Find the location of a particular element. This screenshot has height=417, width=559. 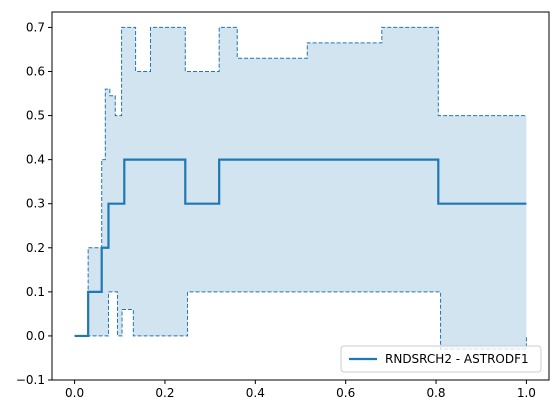

x-tick-label: 0.8 is located at coordinates (435, 393).